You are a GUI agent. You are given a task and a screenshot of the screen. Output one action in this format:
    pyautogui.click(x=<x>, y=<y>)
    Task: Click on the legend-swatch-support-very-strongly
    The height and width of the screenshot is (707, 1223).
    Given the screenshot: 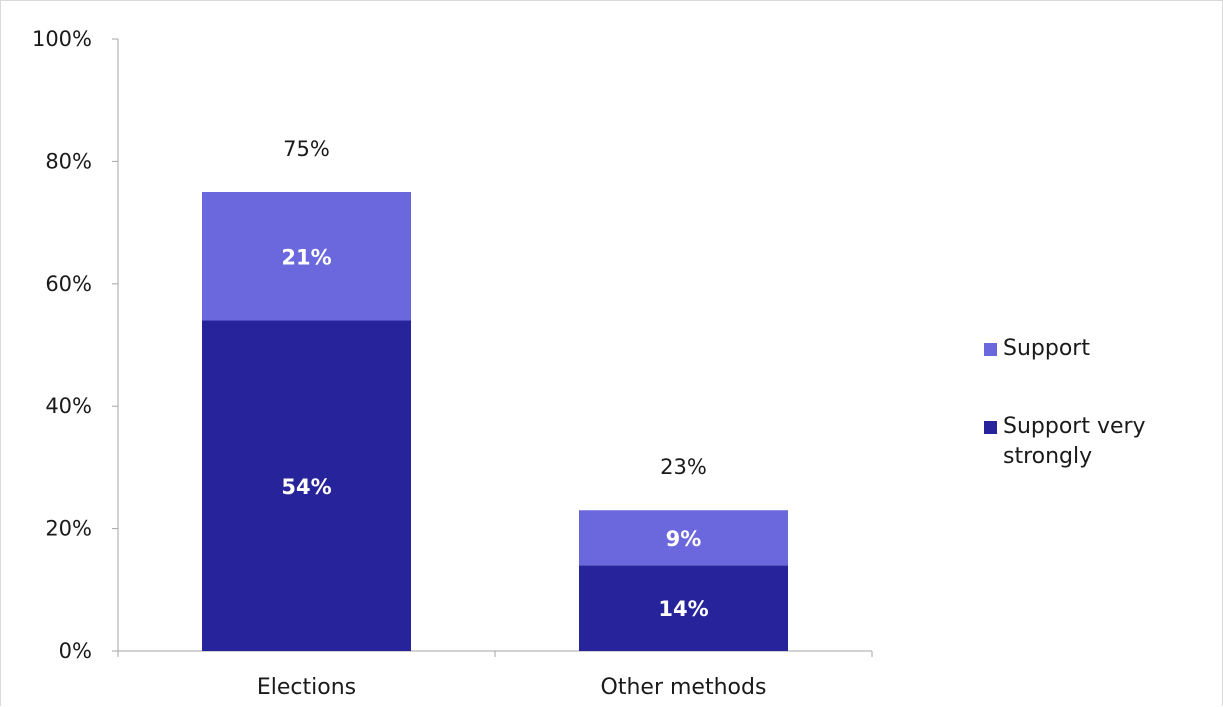 What is the action you would take?
    pyautogui.click(x=990, y=427)
    